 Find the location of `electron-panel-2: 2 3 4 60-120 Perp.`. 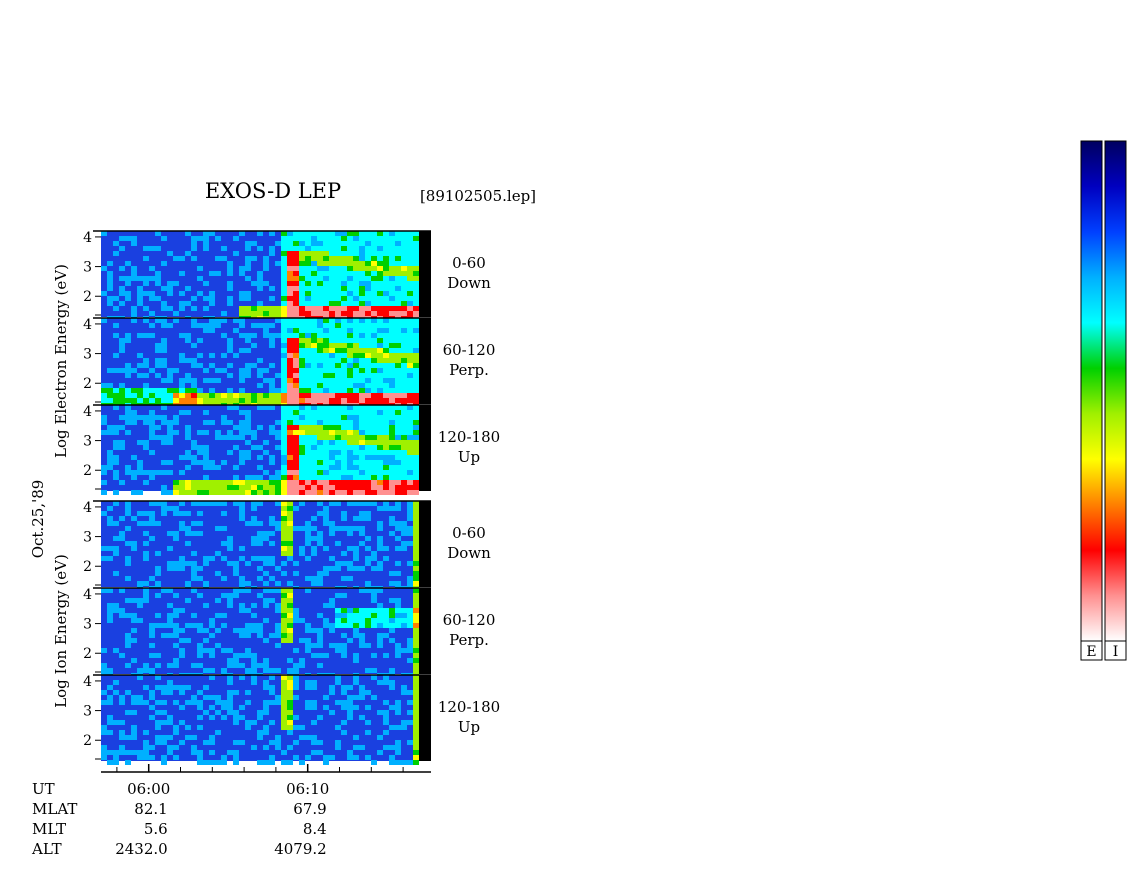

electron-panel-2: 2 3 4 60-120 Perp. is located at coordinates (289, 362).